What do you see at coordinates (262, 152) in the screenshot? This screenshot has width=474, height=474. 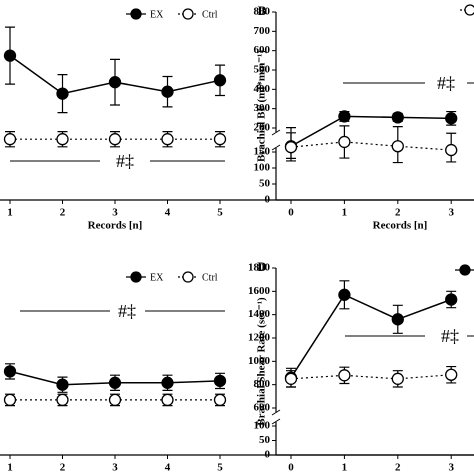 I see `y-tick-label: 150` at bounding box center [262, 152].